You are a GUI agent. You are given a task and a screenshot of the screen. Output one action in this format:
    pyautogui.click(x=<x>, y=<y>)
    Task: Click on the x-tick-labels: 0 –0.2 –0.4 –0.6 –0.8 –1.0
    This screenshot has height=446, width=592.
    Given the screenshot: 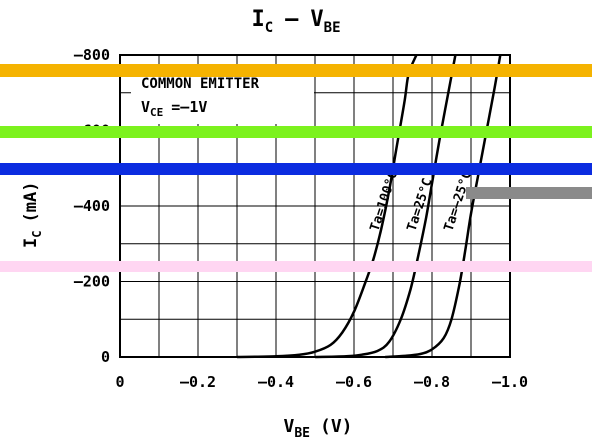 What is the action you would take?
    pyautogui.click(x=321, y=382)
    